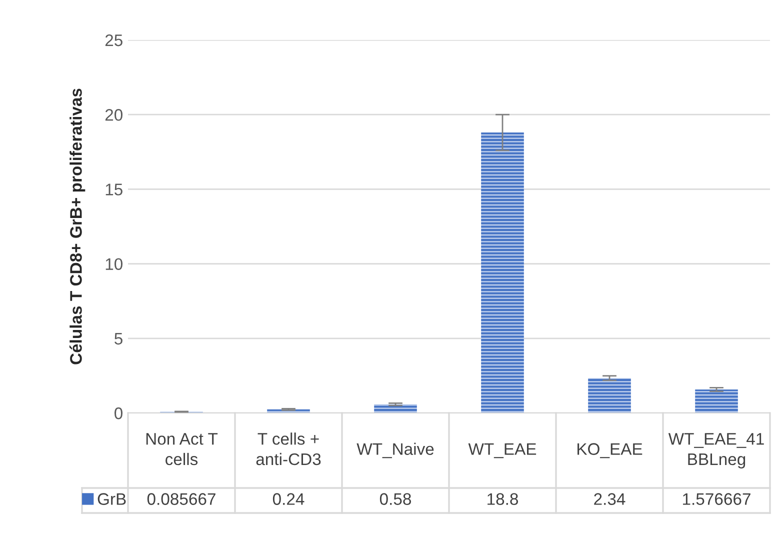  What do you see at coordinates (182, 449) in the screenshot?
I see `x-tick-label: Non Act T cells` at bounding box center [182, 449].